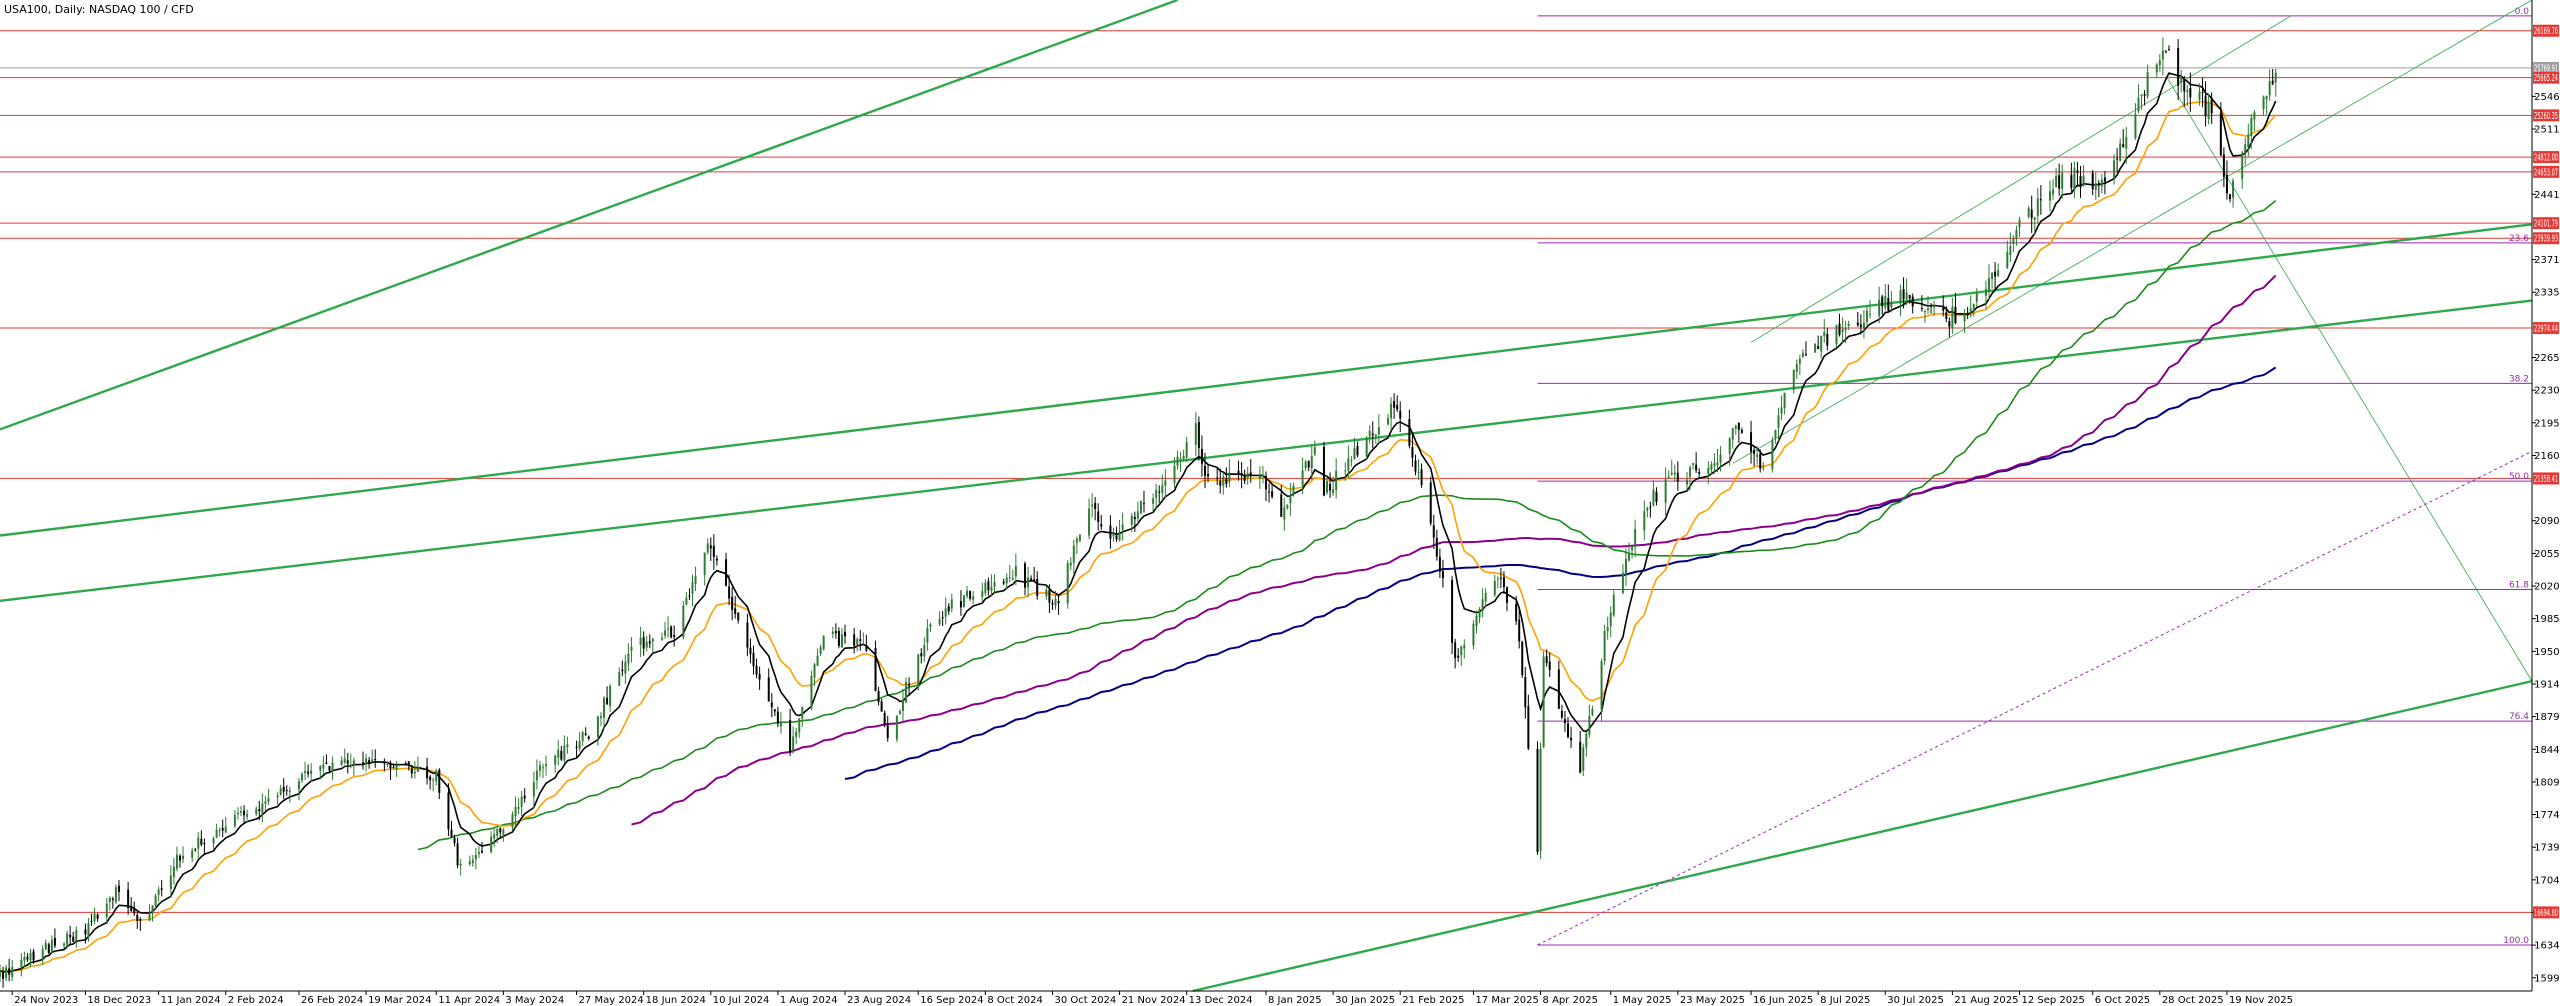 The height and width of the screenshot is (1006, 2560). I want to click on price-badge-label: 25260.35, so click(2546, 116).